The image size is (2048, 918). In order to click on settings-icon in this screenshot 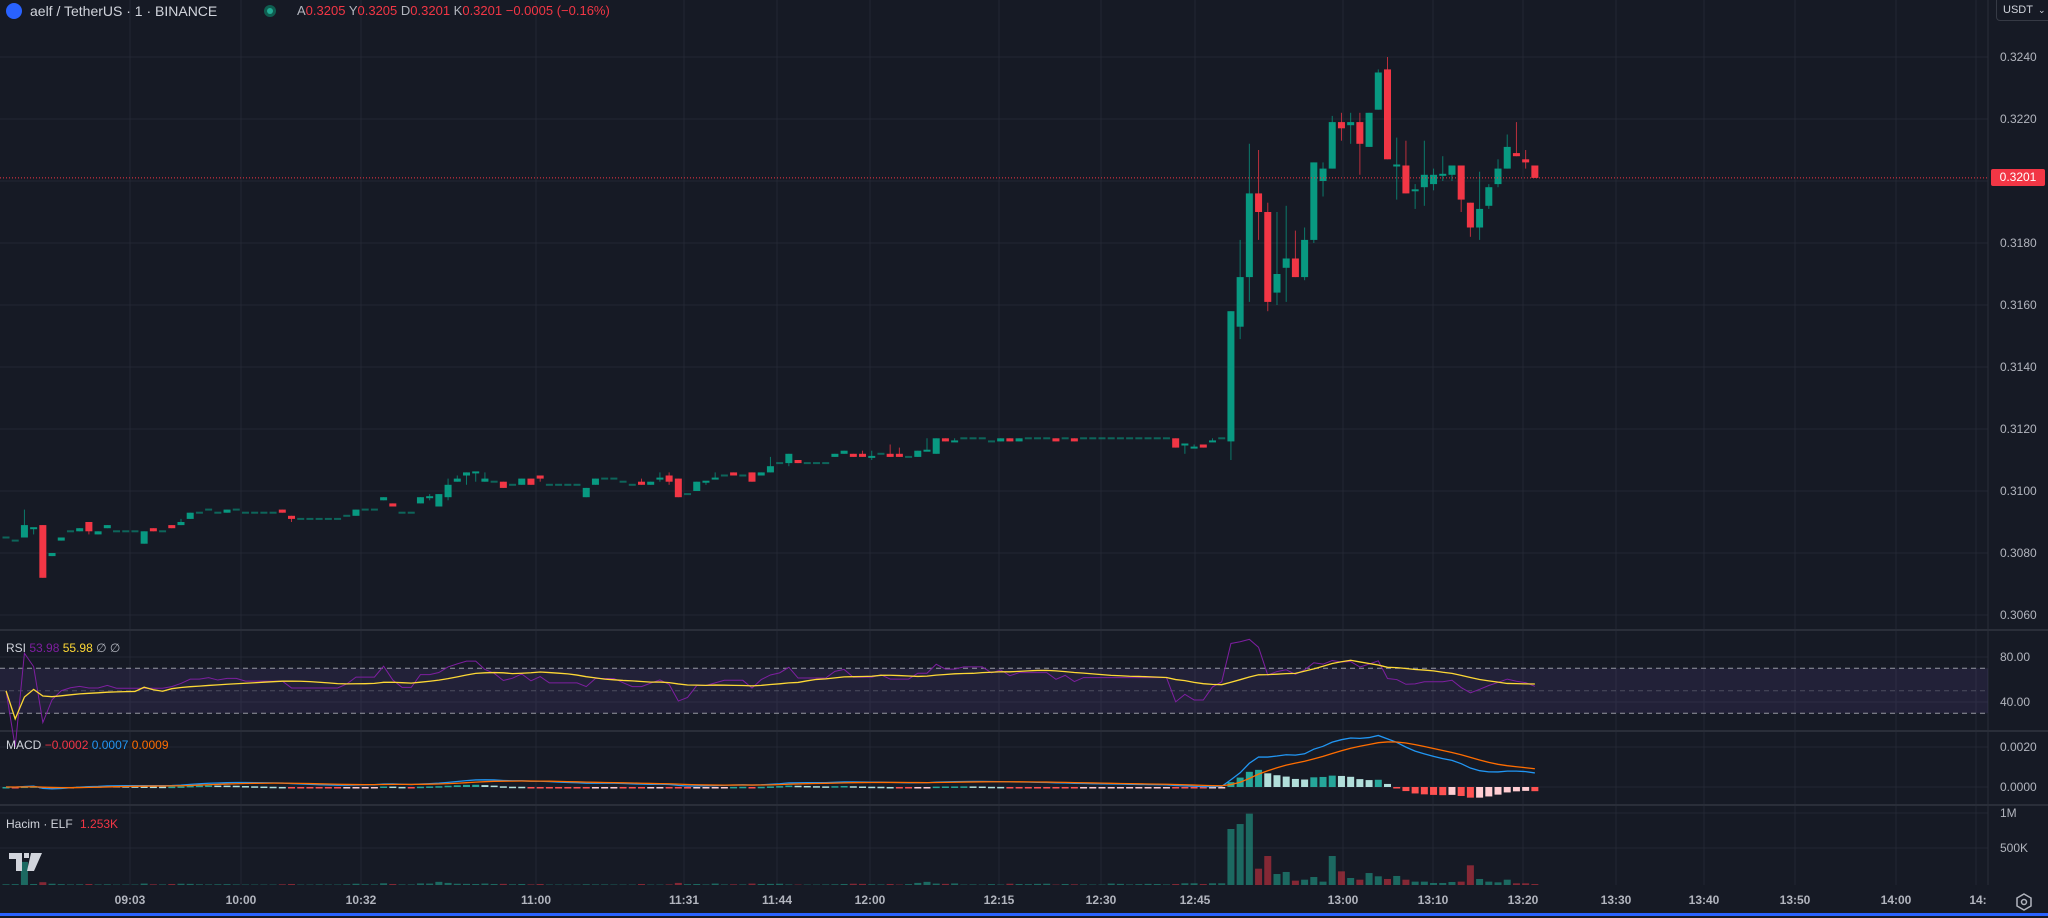, I will do `click(2024, 902)`.